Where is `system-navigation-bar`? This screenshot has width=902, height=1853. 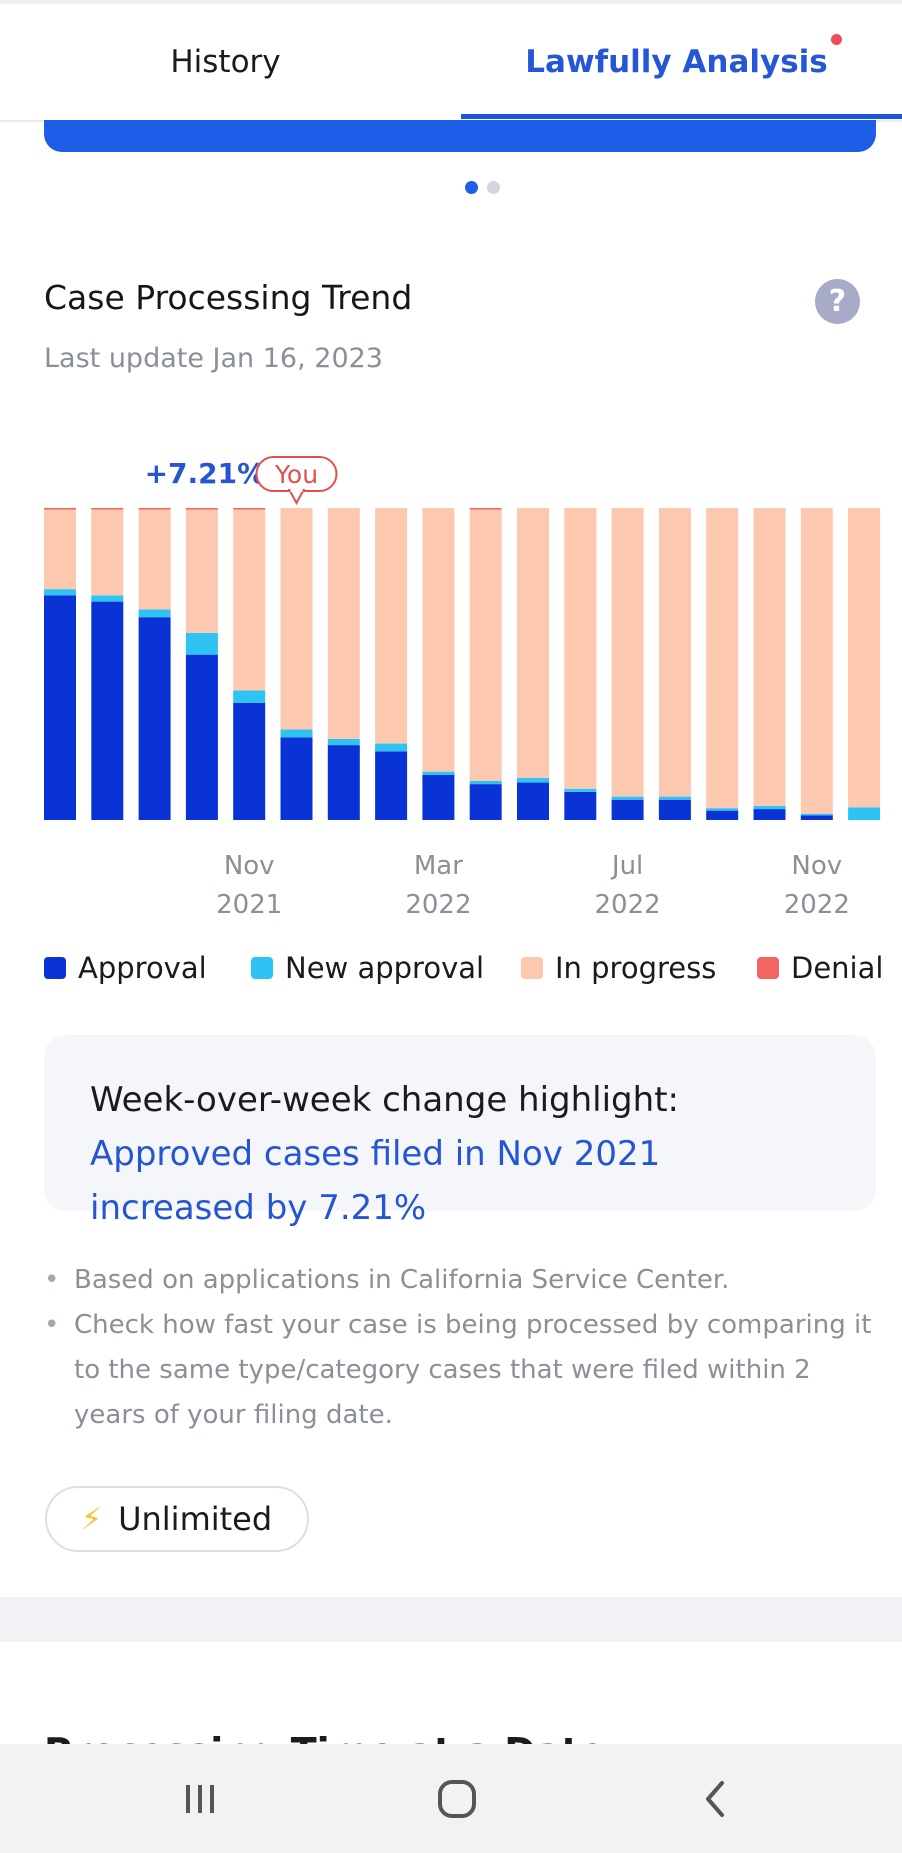
system-navigation-bar is located at coordinates (451, 1798).